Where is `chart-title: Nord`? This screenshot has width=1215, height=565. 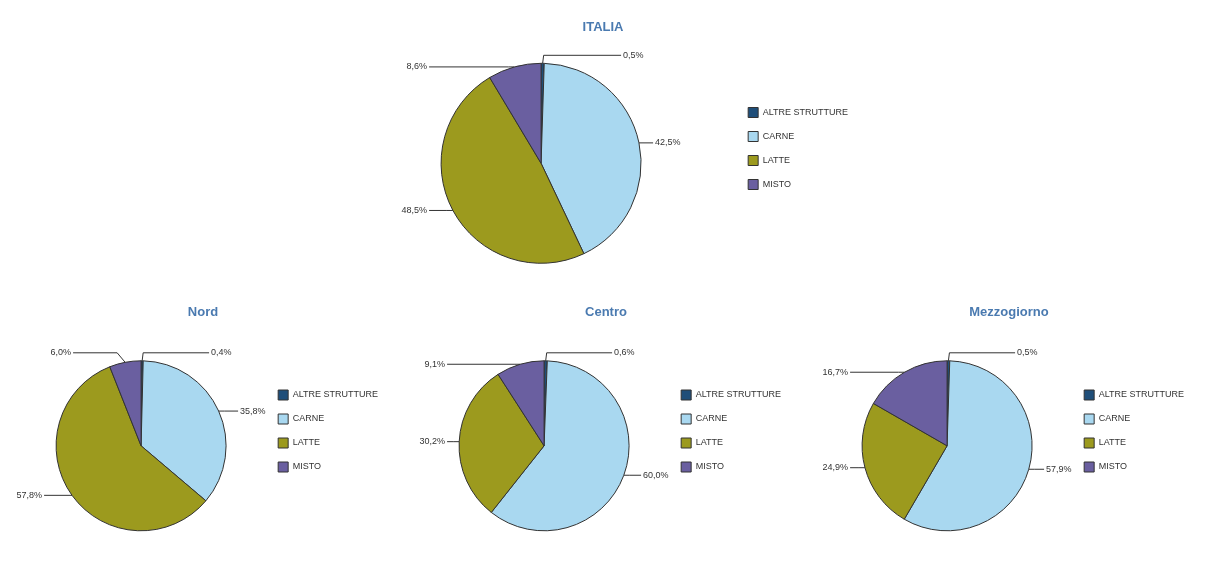 chart-title: Nord is located at coordinates (203, 312).